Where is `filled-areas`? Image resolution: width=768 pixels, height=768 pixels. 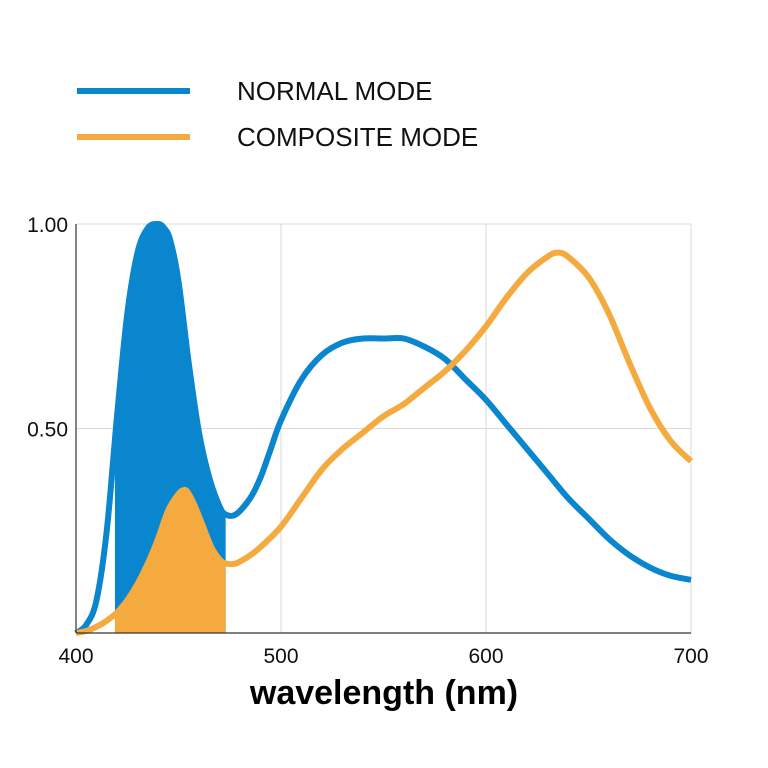 filled-areas is located at coordinates (170, 428).